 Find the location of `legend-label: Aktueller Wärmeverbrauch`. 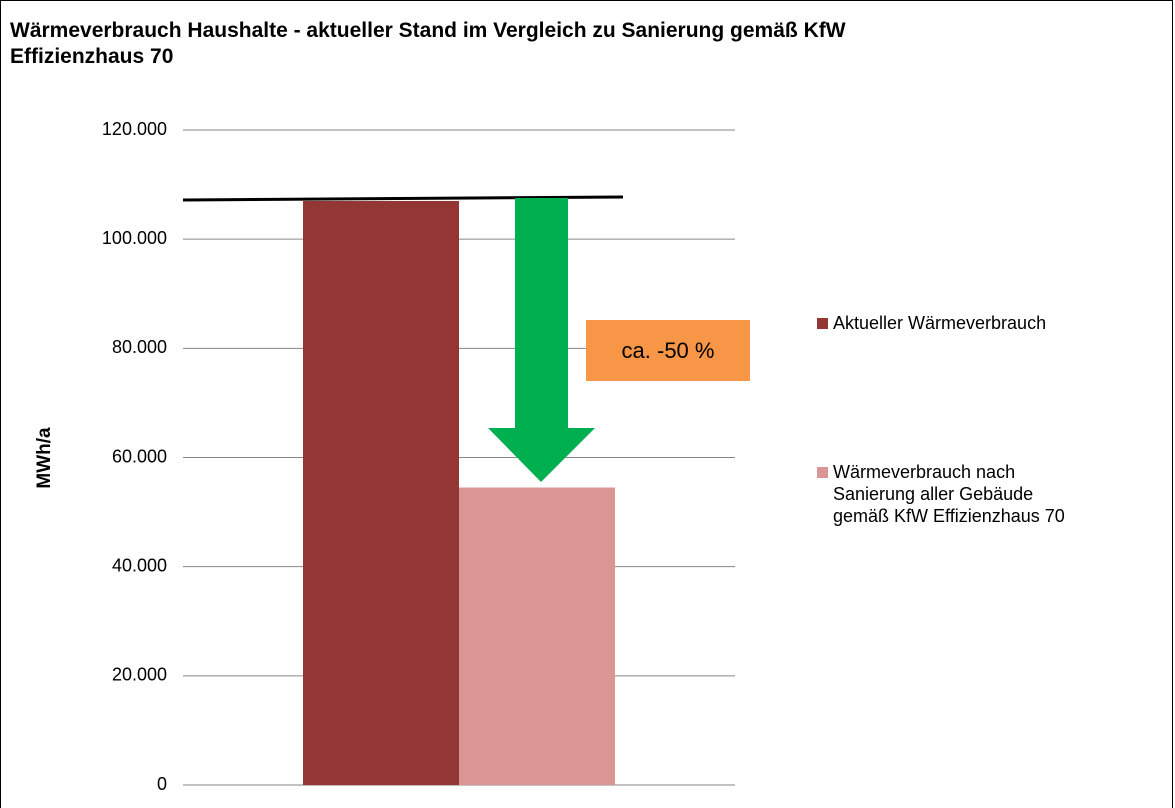

legend-label: Aktueller Wärmeverbrauch is located at coordinates (940, 323).